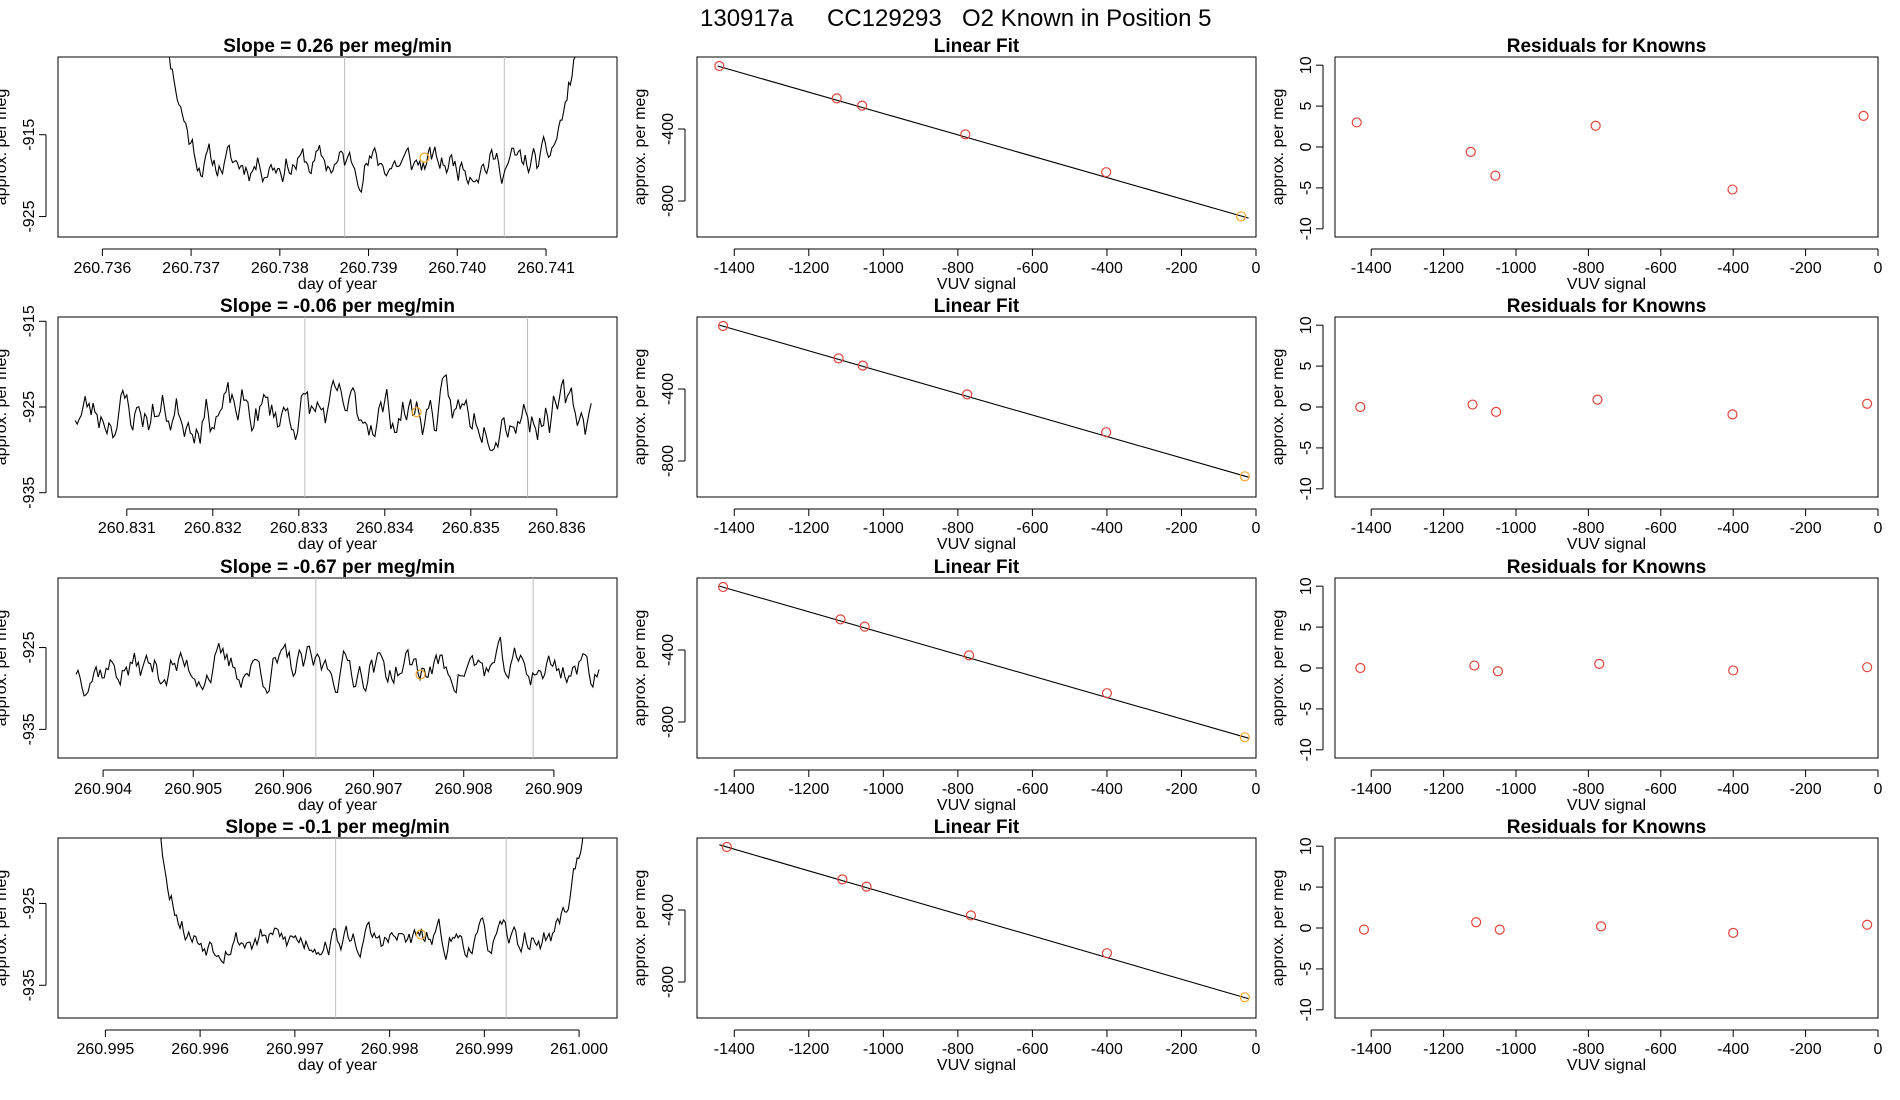  Describe the element at coordinates (668, 461) in the screenshot. I see `y-tick-label: -800` at that location.